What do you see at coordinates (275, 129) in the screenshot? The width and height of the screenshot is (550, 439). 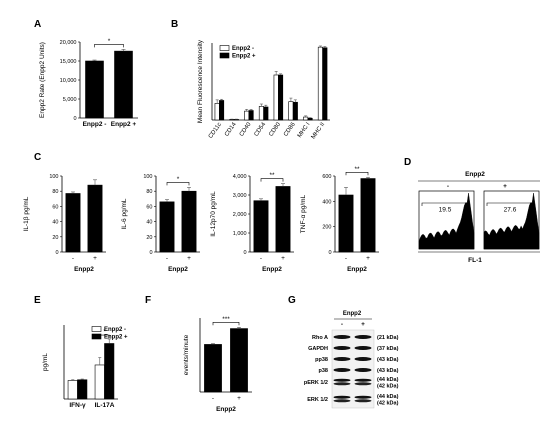 I see `x-tick-label: CD80` at bounding box center [275, 129].